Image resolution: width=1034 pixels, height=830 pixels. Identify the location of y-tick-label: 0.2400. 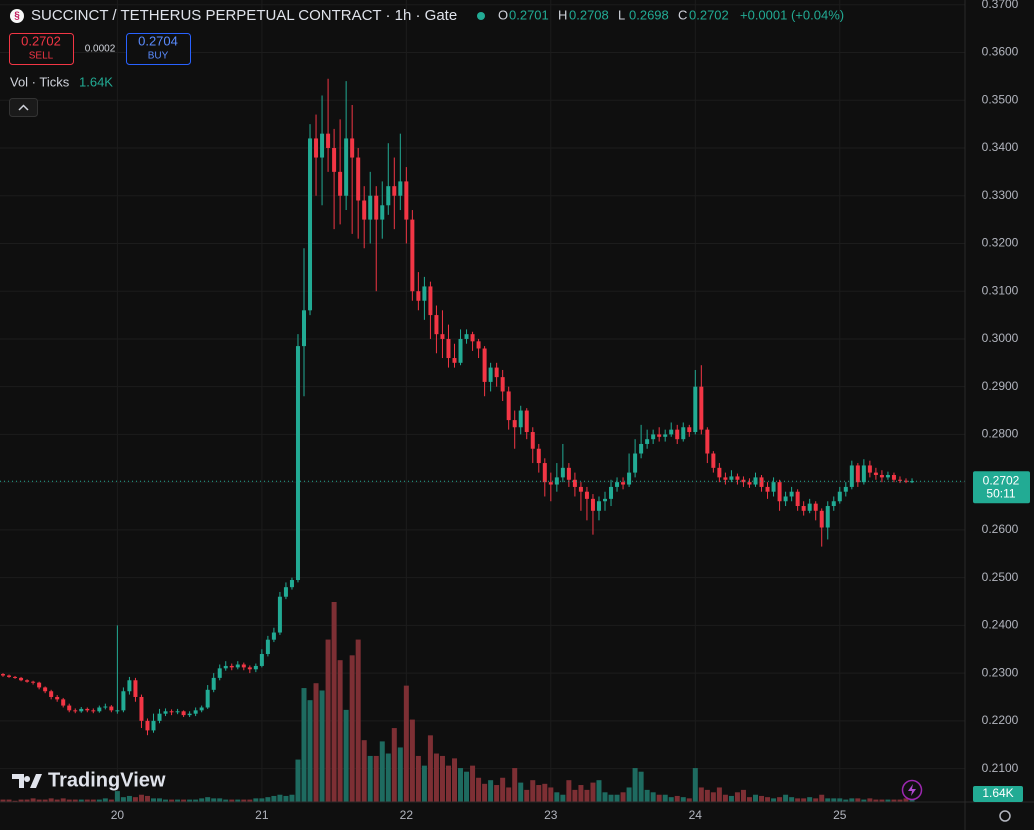
(1000, 625).